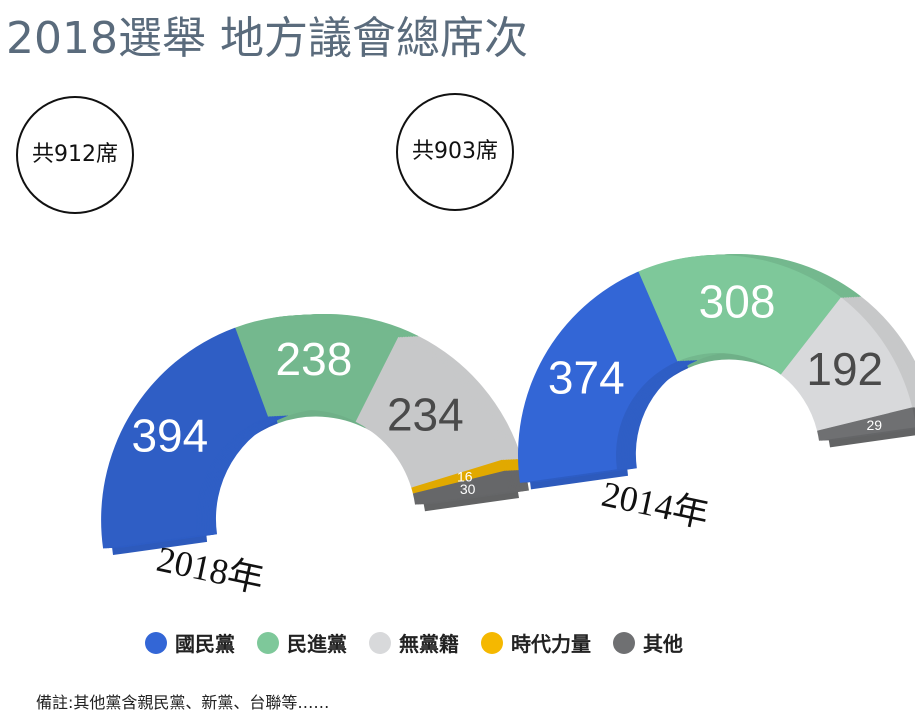  Describe the element at coordinates (874, 425) in the screenshot. I see `slice-label: 29` at that location.